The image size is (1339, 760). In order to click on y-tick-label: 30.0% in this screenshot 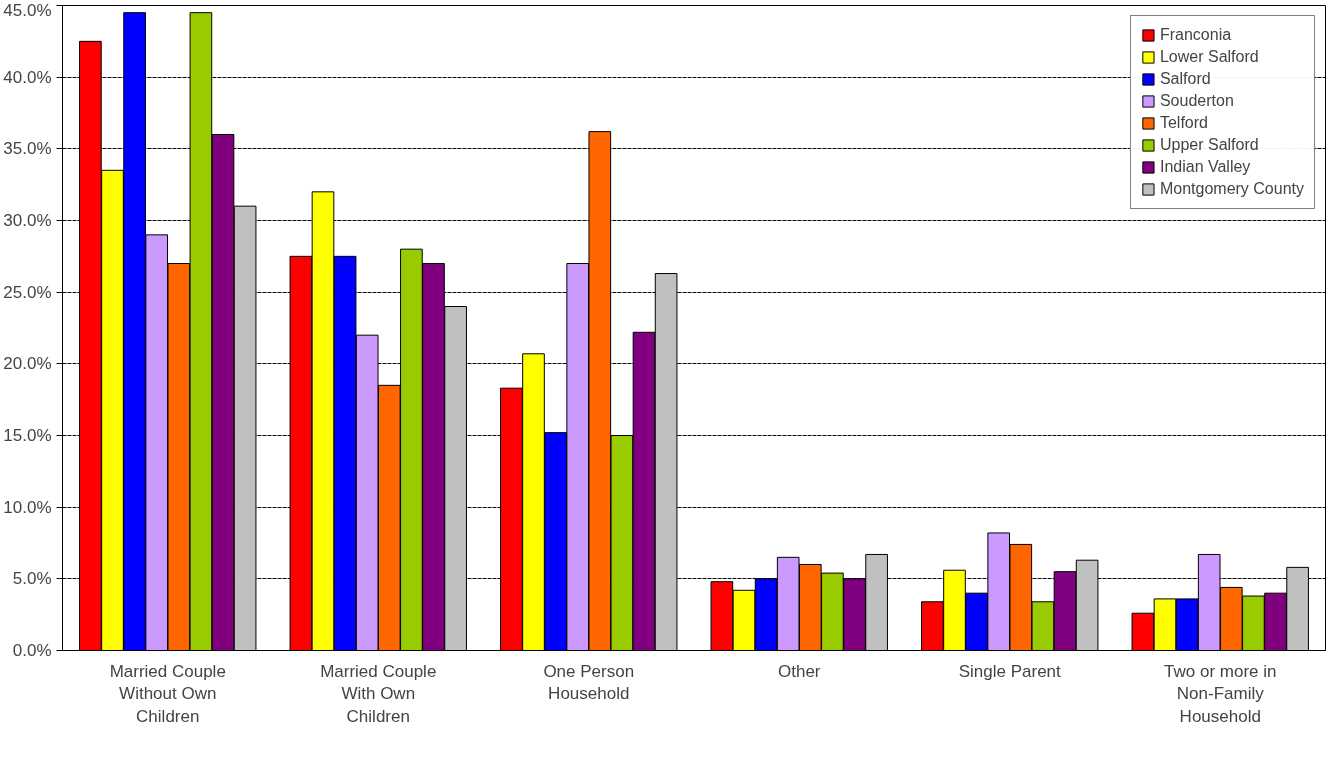, I will do `click(27, 220)`.